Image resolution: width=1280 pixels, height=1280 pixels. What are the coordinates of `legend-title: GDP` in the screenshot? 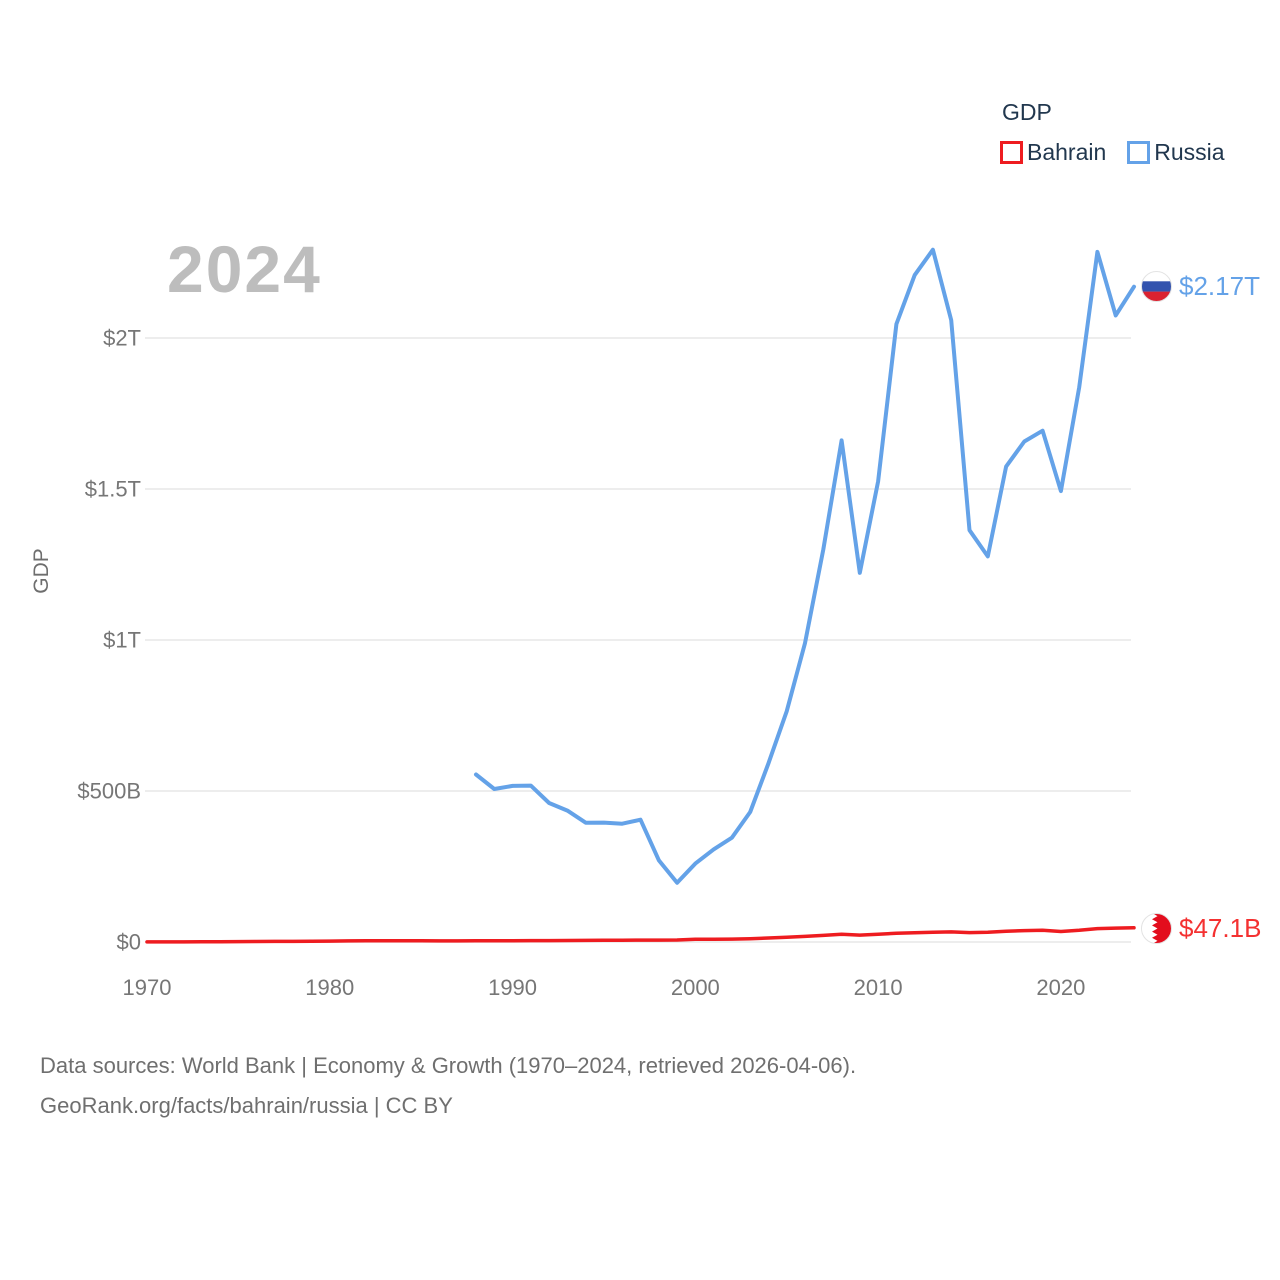 It's located at (1027, 112).